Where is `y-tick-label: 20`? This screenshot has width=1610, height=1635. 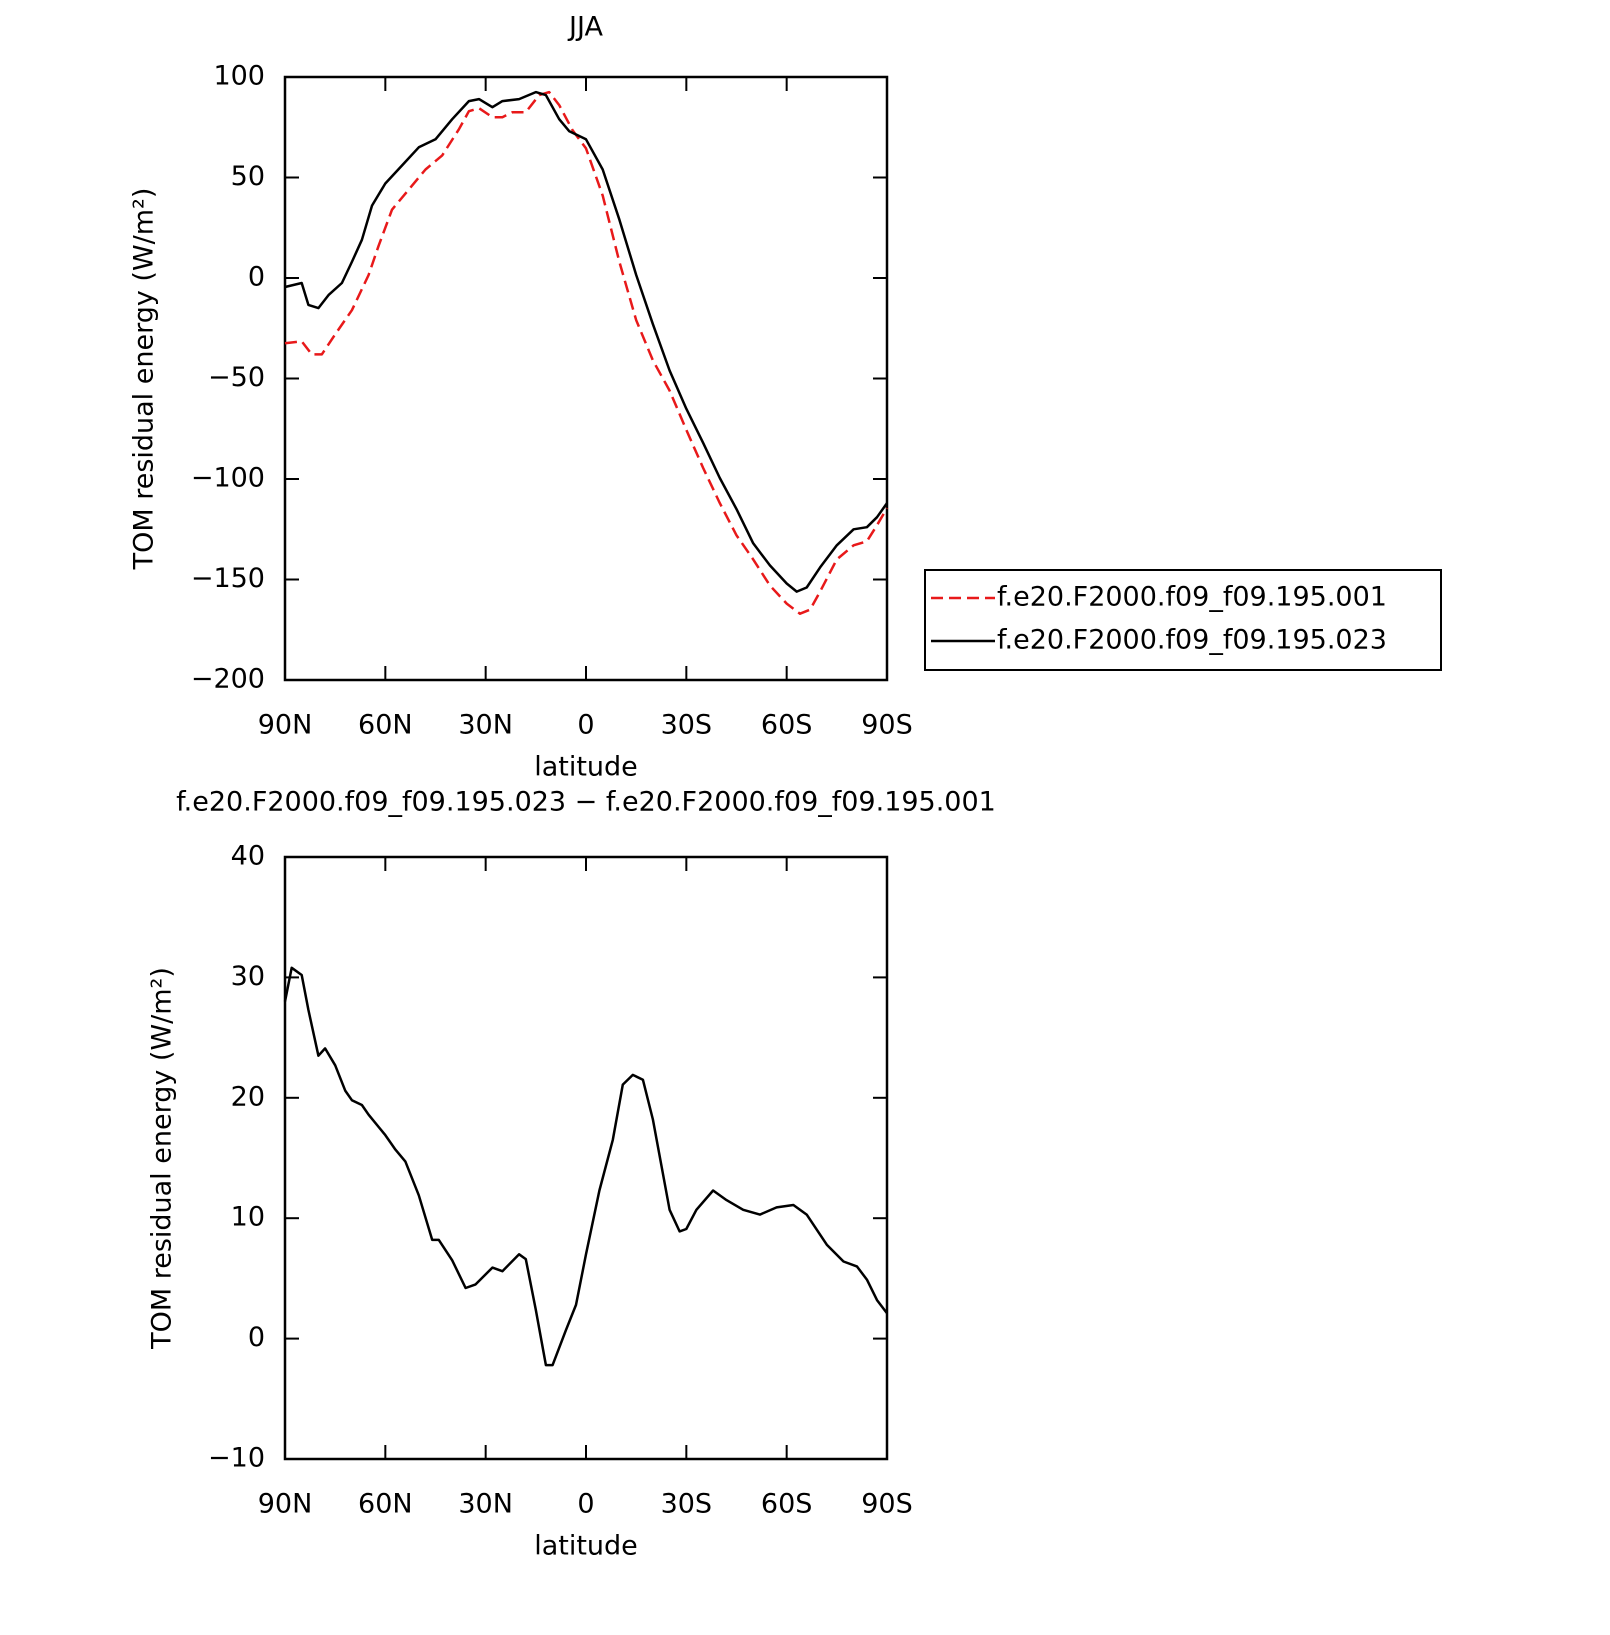
y-tick-label: 20 is located at coordinates (248, 1096).